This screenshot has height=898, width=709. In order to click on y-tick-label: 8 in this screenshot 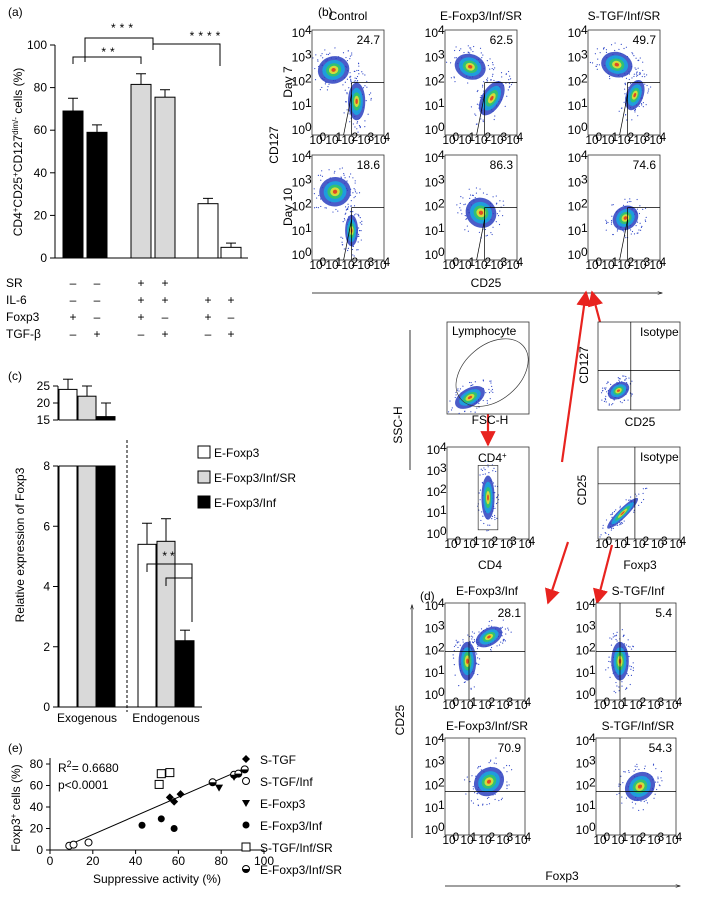, I will do `click(46, 466)`.